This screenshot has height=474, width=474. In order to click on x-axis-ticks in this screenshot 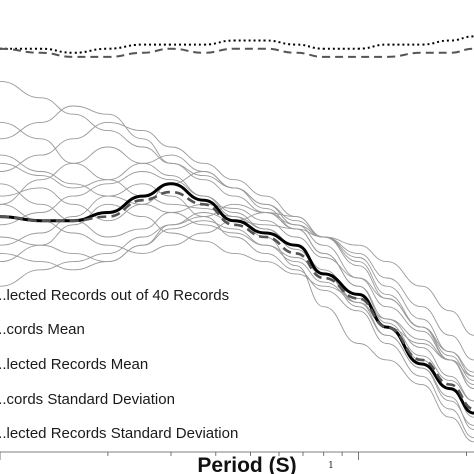, I will do `click(233, 456)`.